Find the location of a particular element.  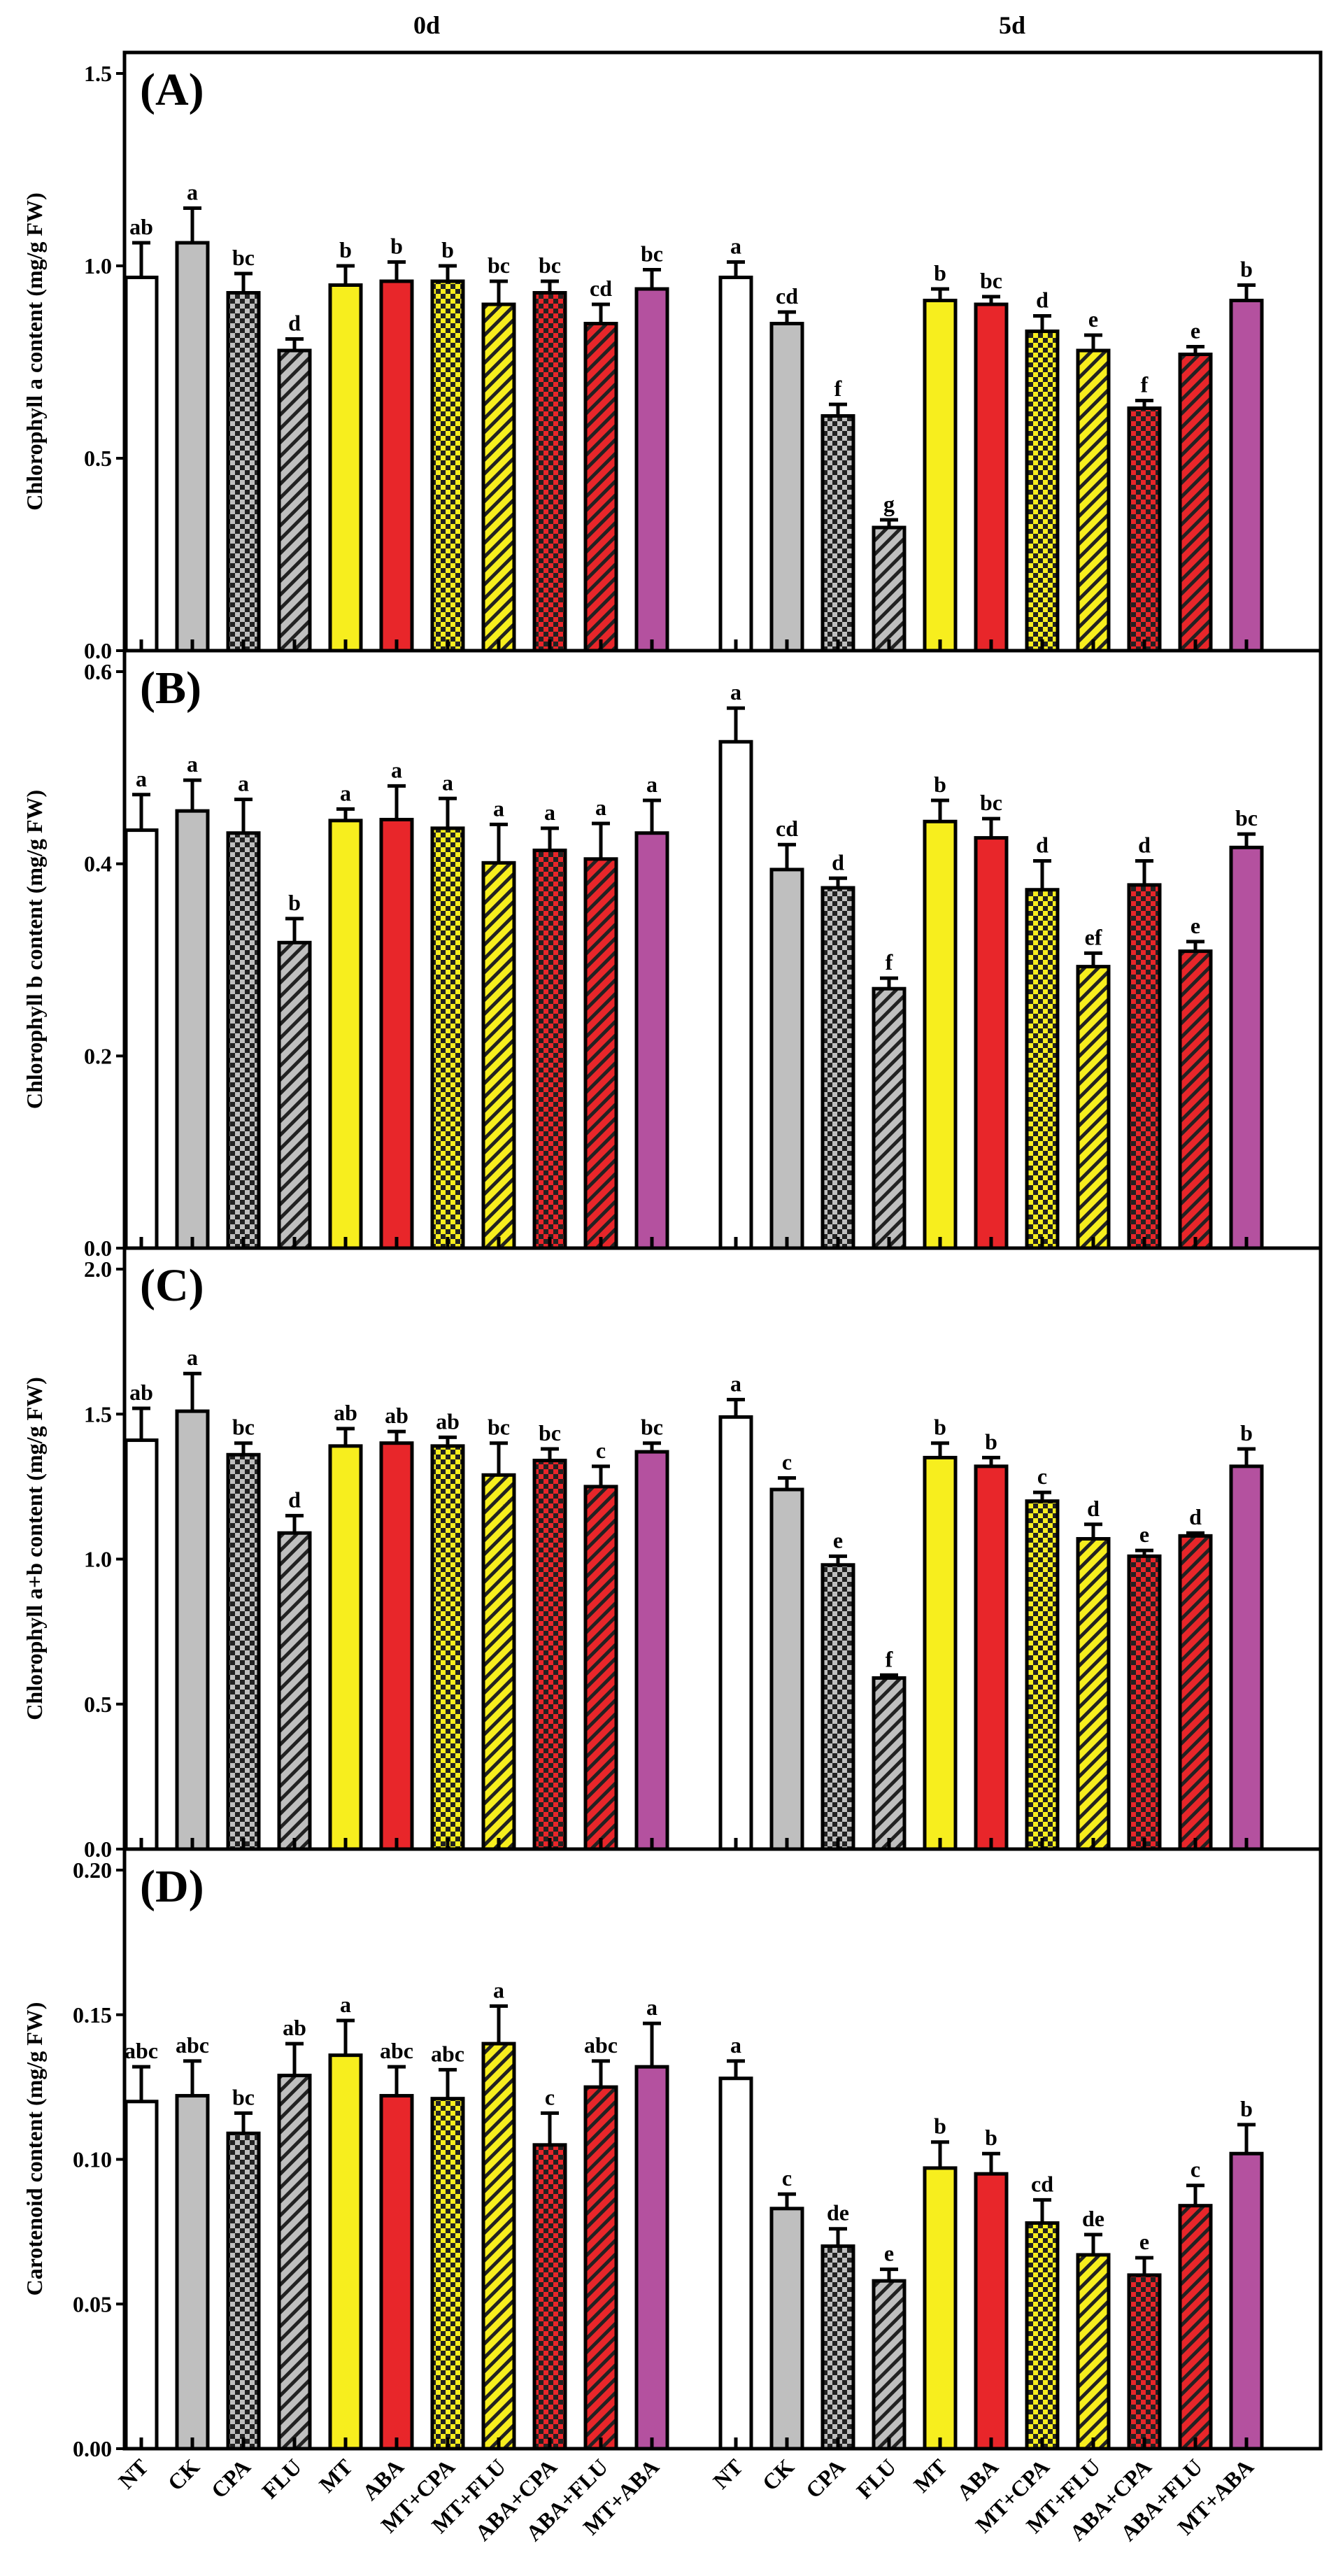

x-category-label: MT is located at coordinates (336, 2475).